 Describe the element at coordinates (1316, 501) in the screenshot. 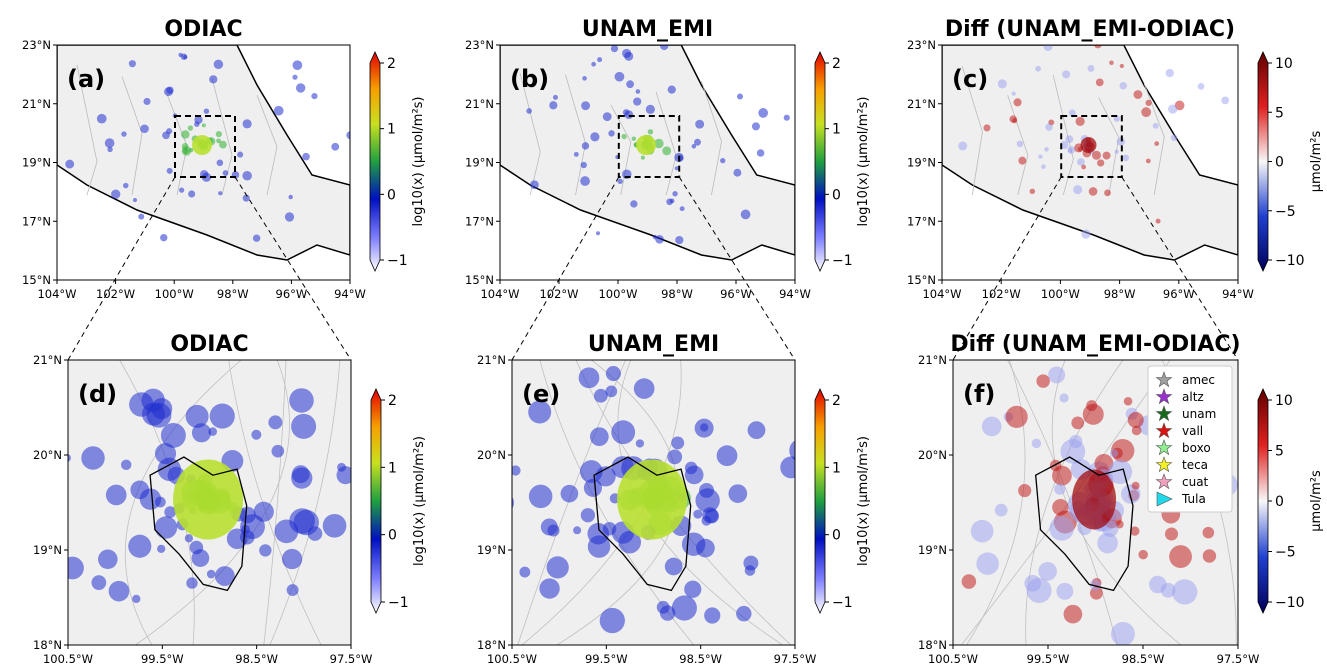

I see `colorbar-label: μmol/m²s` at that location.